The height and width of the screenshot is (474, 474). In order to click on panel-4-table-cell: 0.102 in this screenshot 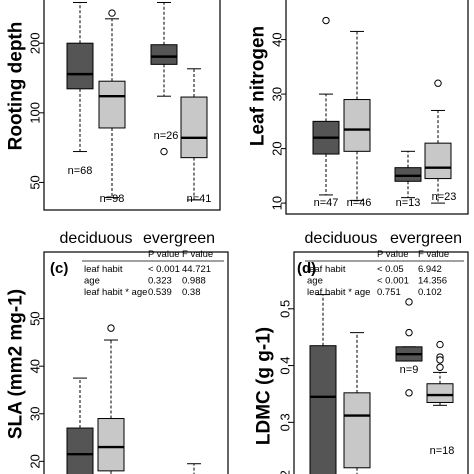, I will do `click(430, 292)`.